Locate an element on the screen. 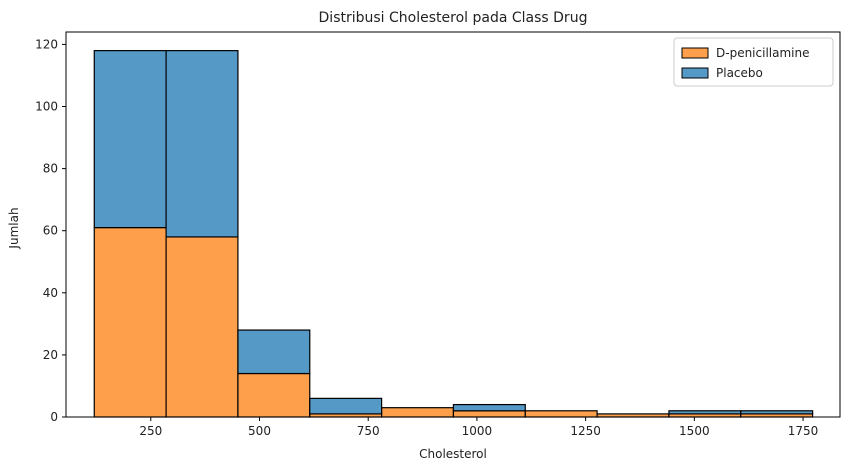  y-tick-label-40: 40 is located at coordinates (50, 293).